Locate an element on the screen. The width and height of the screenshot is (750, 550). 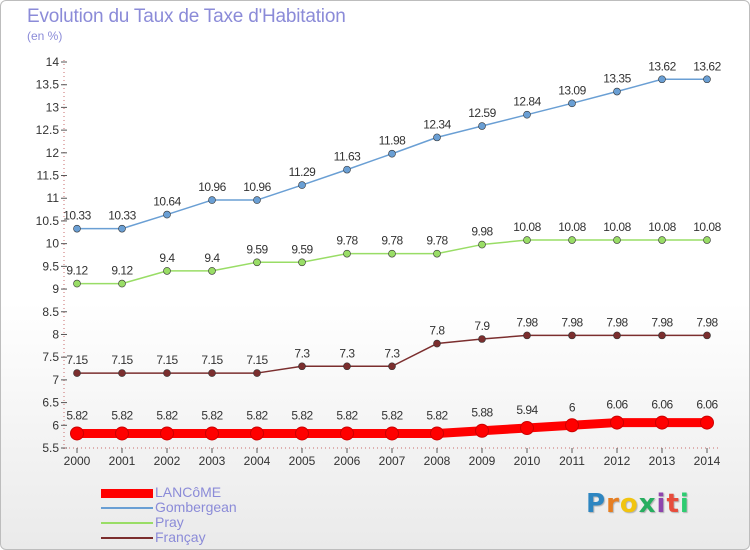
logo-letter: t is located at coordinates (673, 504).